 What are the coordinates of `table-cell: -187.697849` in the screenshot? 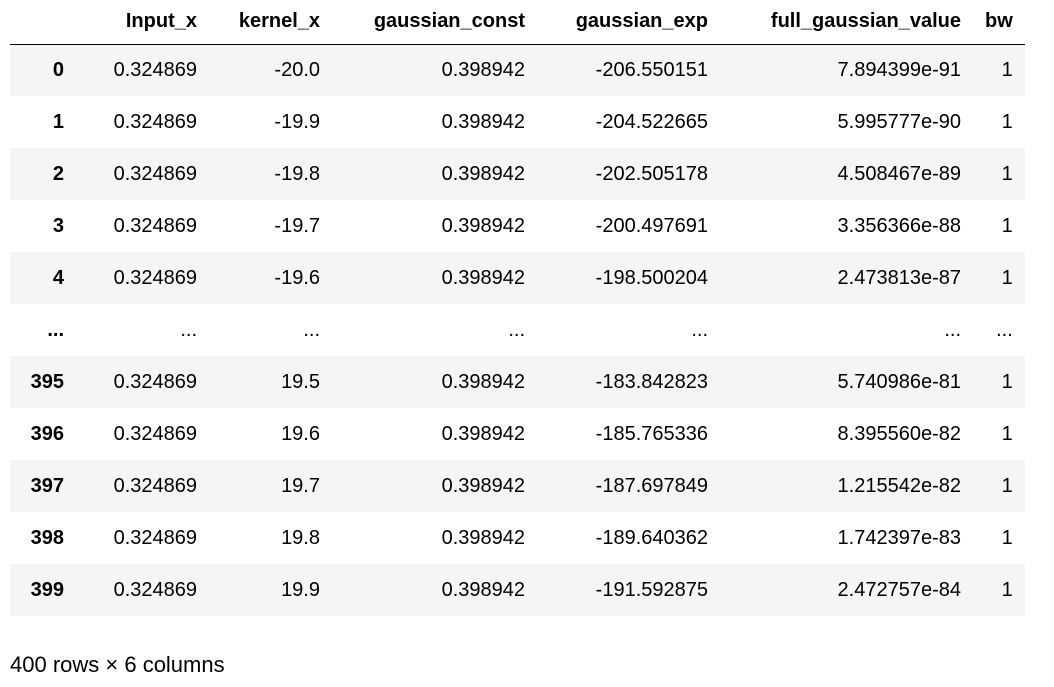 It's located at (651, 485).